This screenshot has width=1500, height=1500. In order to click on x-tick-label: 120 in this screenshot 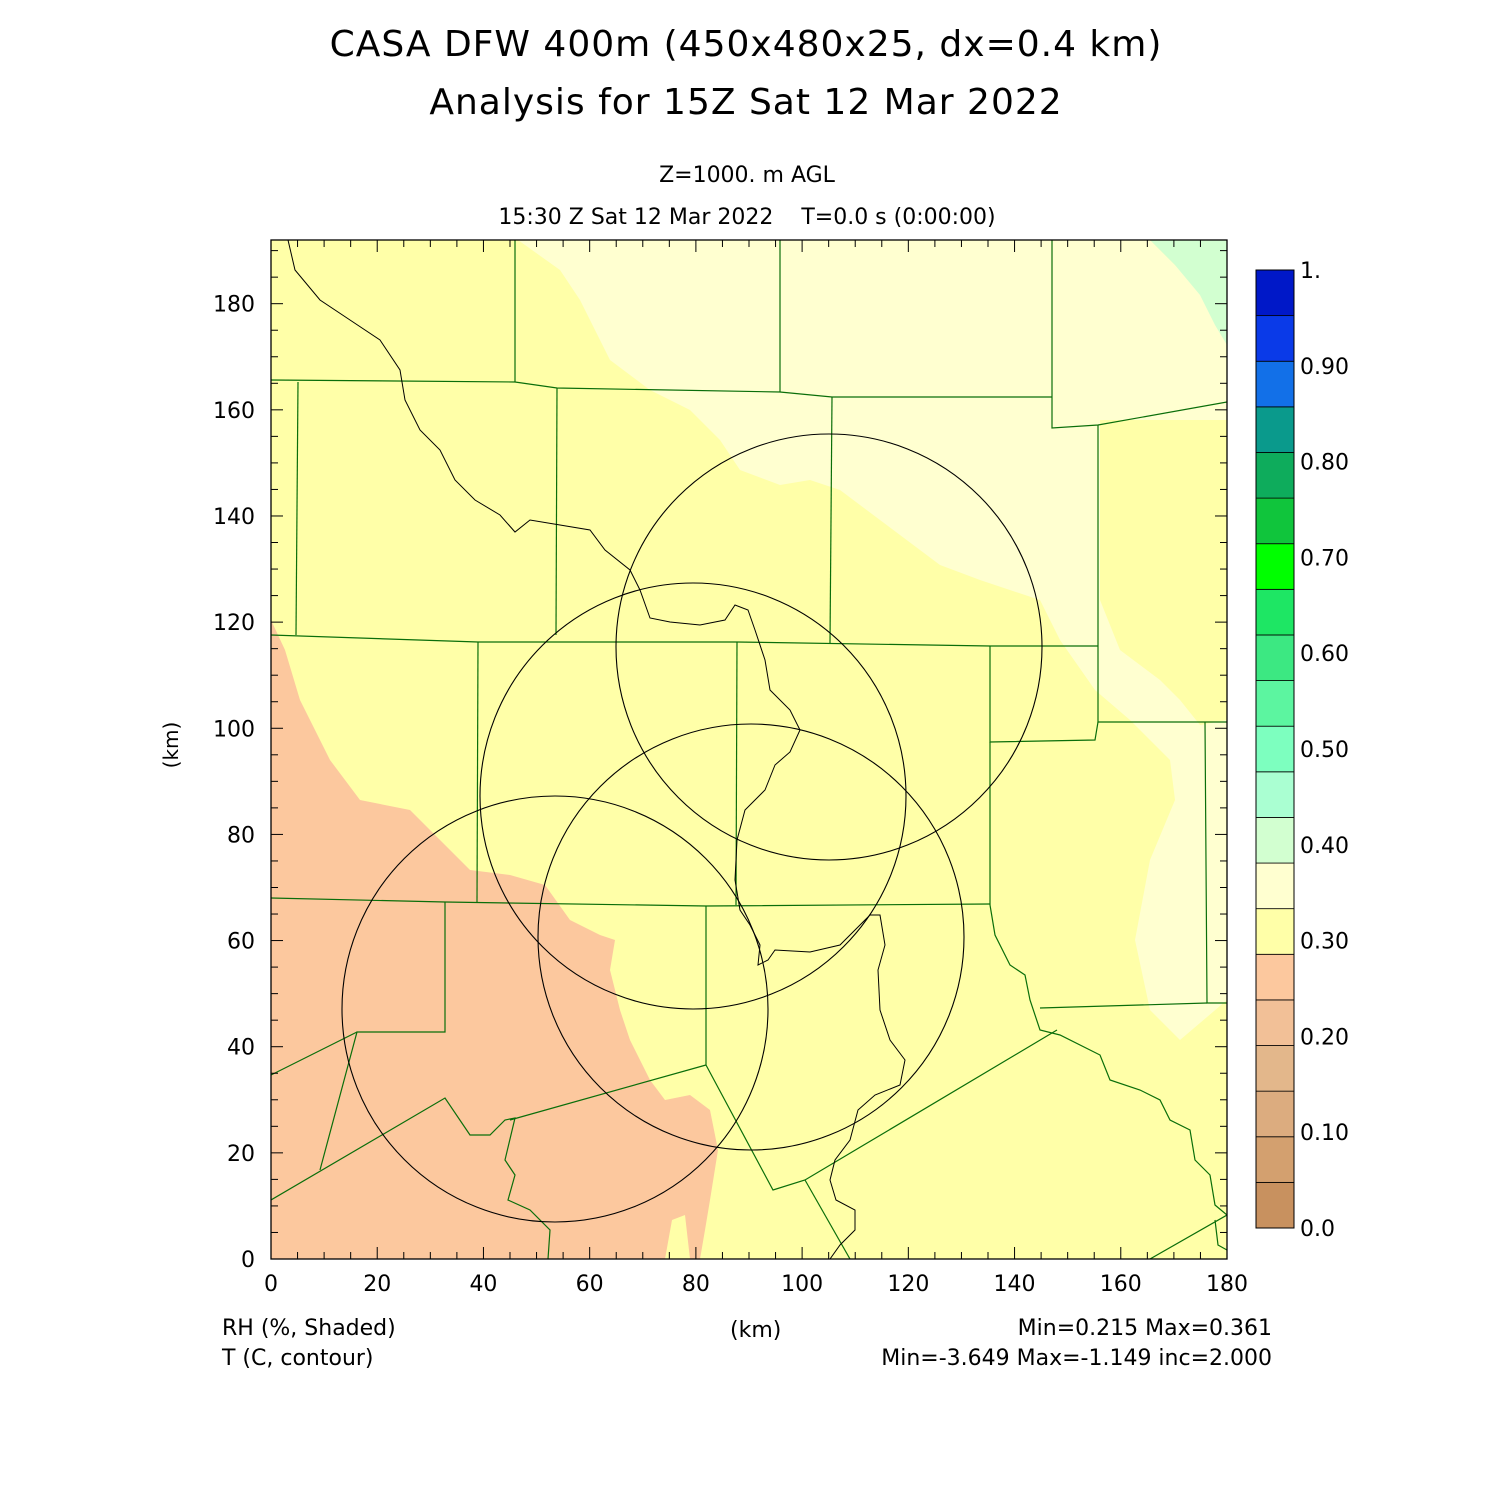, I will do `click(908, 1284)`.